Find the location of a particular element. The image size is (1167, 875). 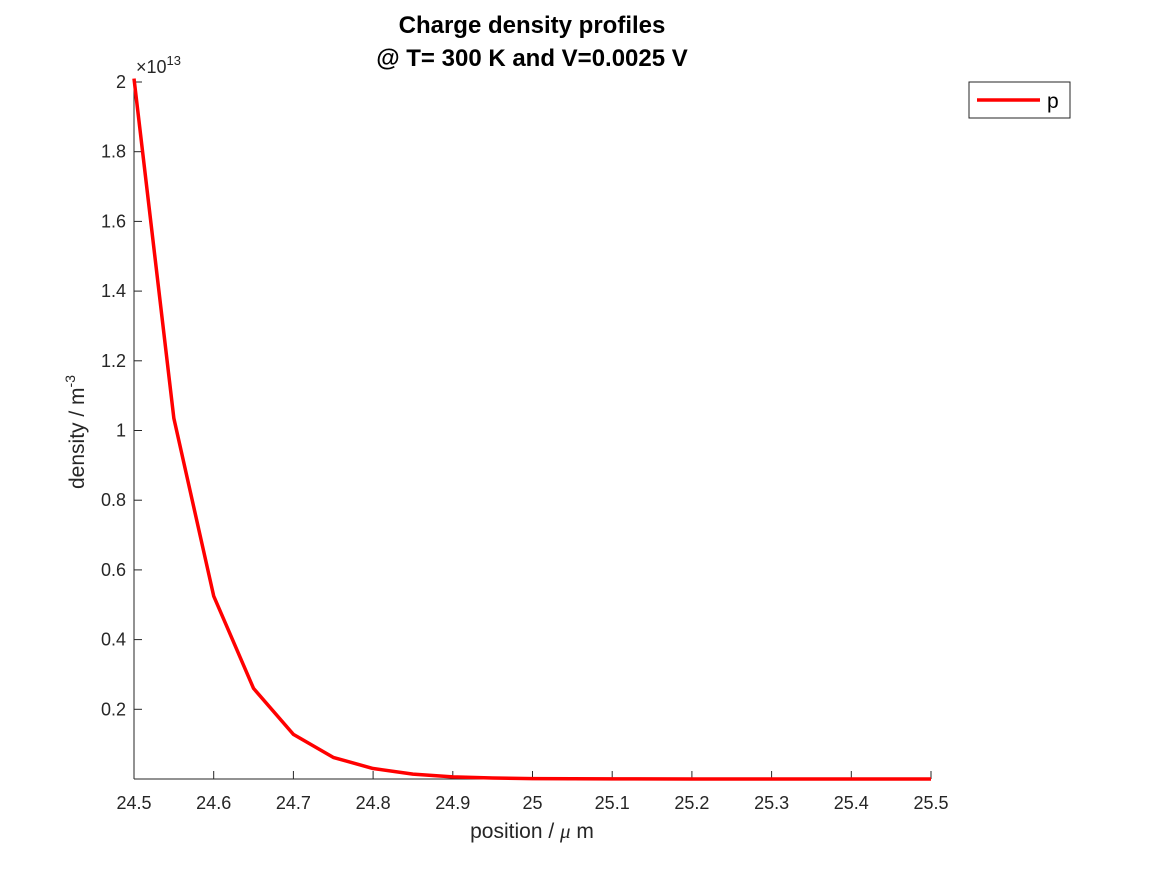

x-axis-label: position / μ m is located at coordinates (532, 831).